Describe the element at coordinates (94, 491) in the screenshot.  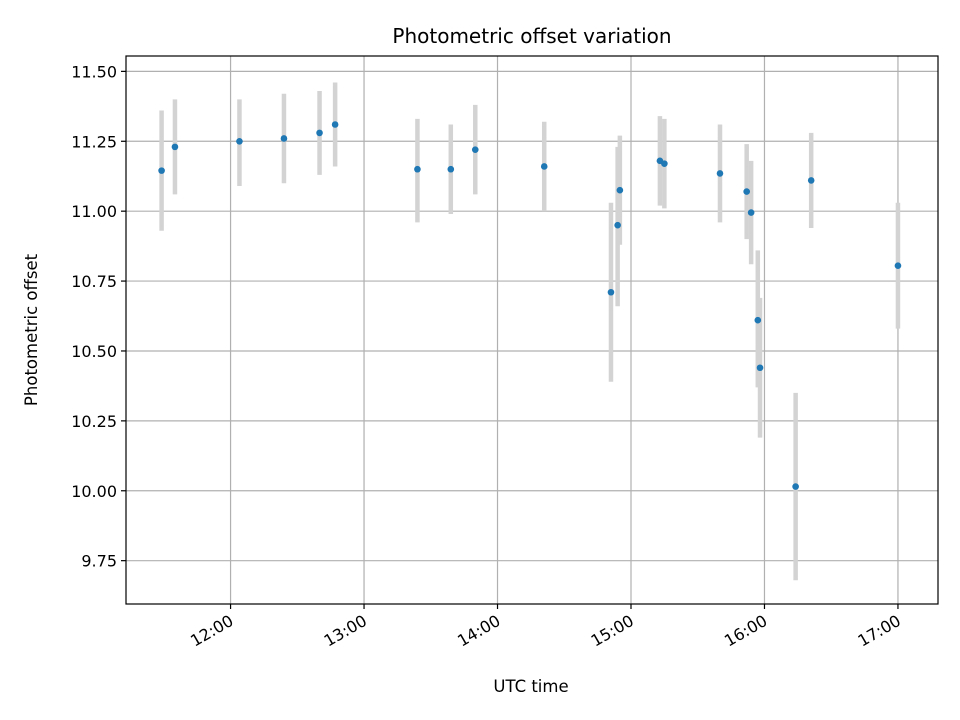
I see `y-tick-label: 10.00` at that location.